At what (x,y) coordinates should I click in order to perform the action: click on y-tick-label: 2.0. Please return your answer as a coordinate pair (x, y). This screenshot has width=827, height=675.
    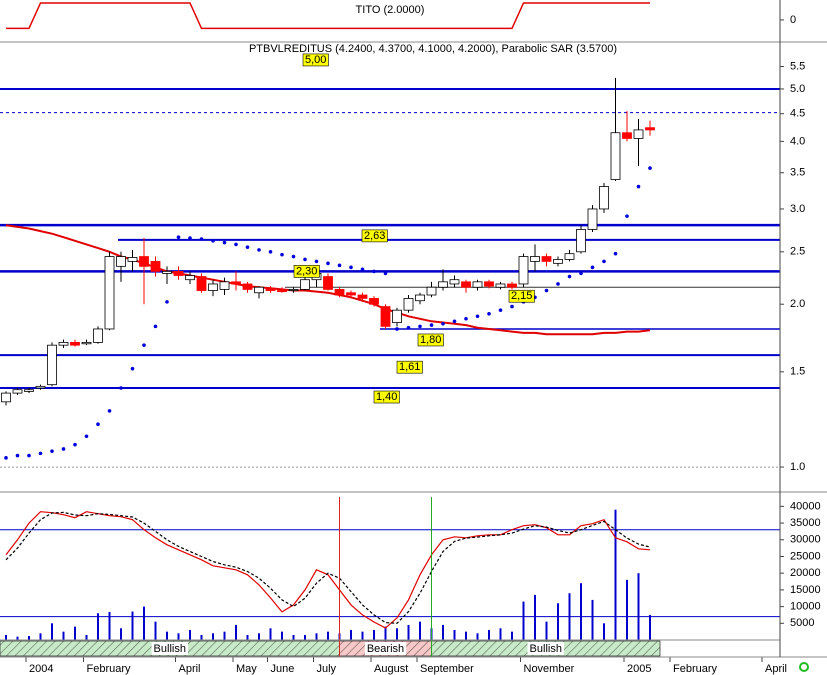
    Looking at the image, I should click on (797, 304).